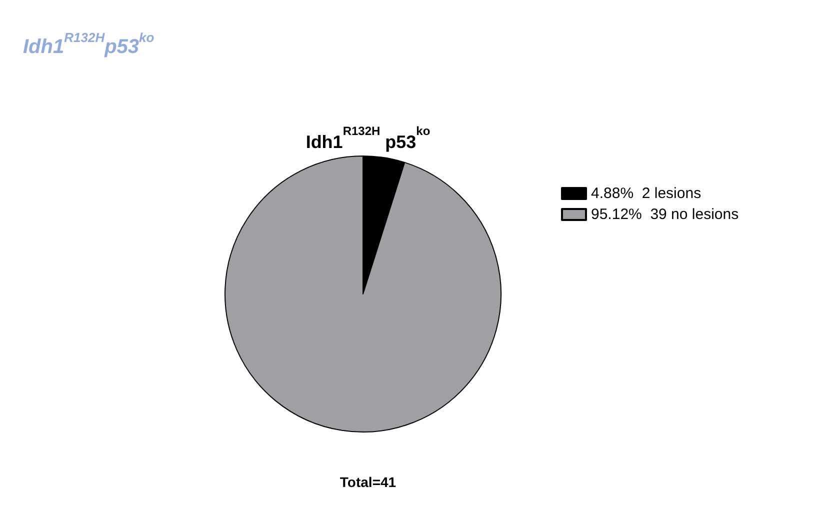 The image size is (821, 512). Describe the element at coordinates (368, 482) in the screenshot. I see `text: Total=41` at that location.